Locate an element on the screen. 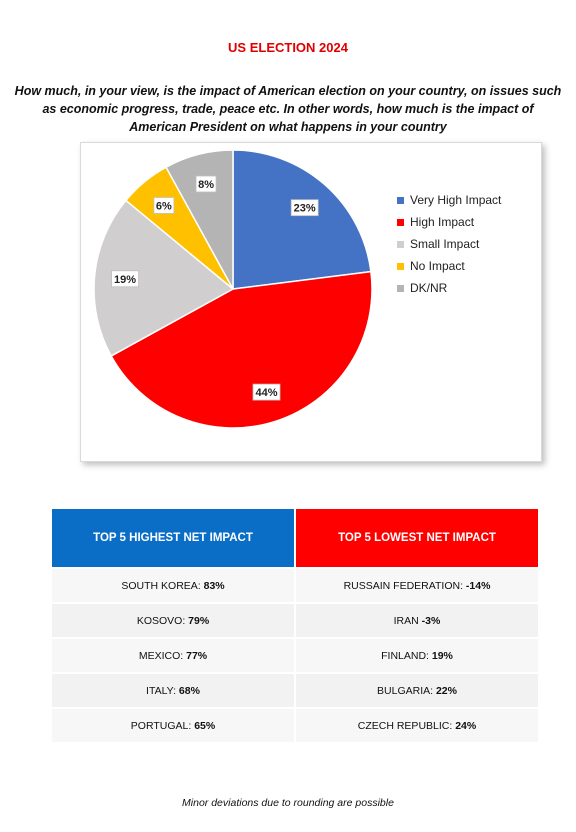  country-value: 68% is located at coordinates (189, 690).